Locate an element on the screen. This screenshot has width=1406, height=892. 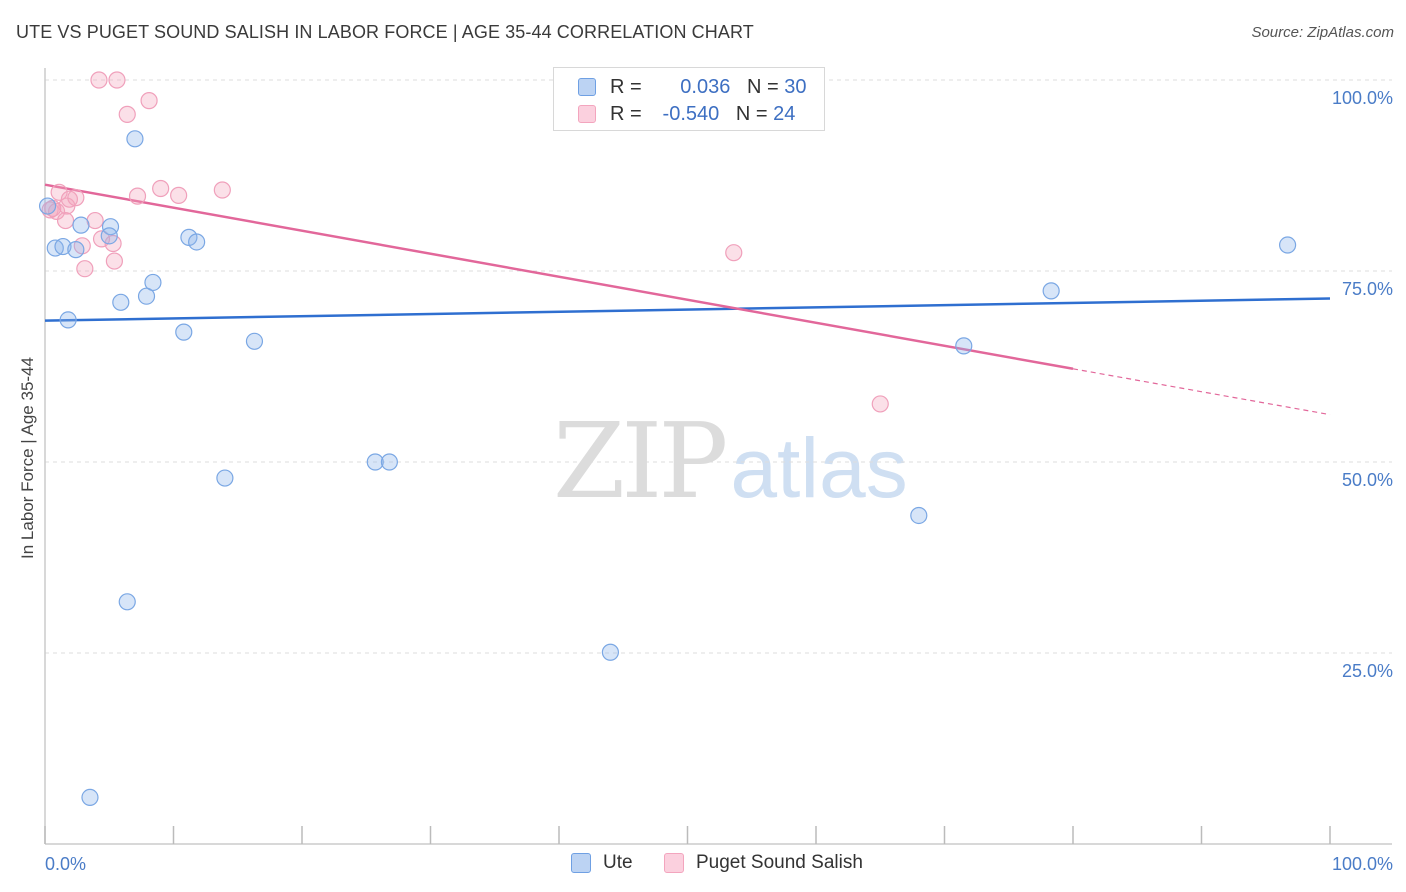
ute-swatch is located at coordinates (587, 87).